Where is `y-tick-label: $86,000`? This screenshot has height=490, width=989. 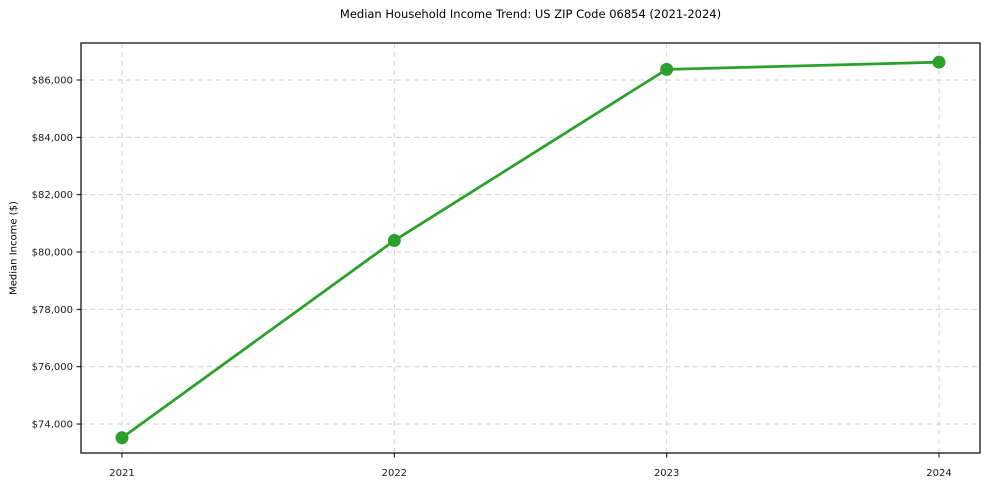
y-tick-label: $86,000 is located at coordinates (52, 80).